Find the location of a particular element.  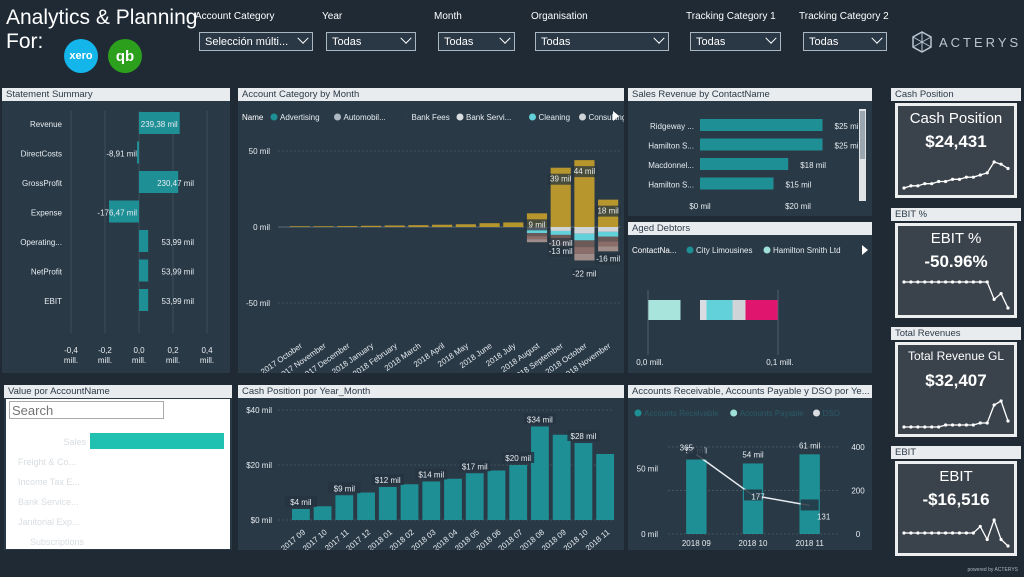

search-input is located at coordinates (86, 410).